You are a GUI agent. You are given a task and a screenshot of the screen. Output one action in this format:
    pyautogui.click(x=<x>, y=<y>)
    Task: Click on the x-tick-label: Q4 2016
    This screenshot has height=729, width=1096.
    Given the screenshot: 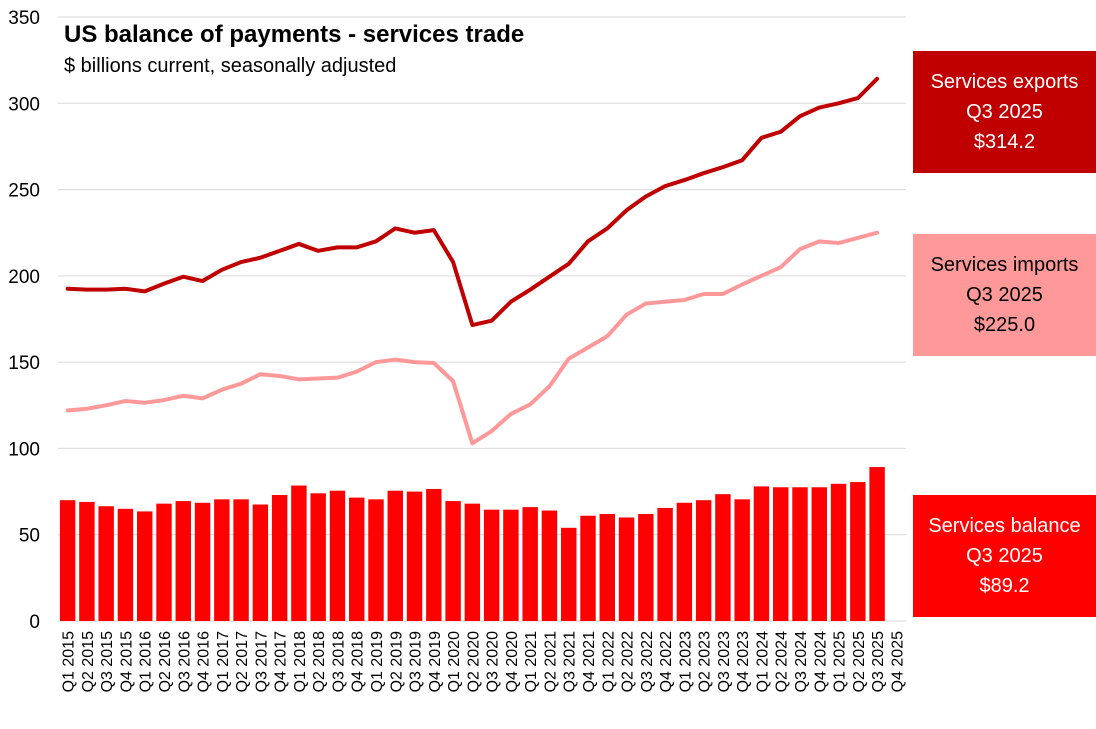 What is the action you would take?
    pyautogui.click(x=204, y=661)
    